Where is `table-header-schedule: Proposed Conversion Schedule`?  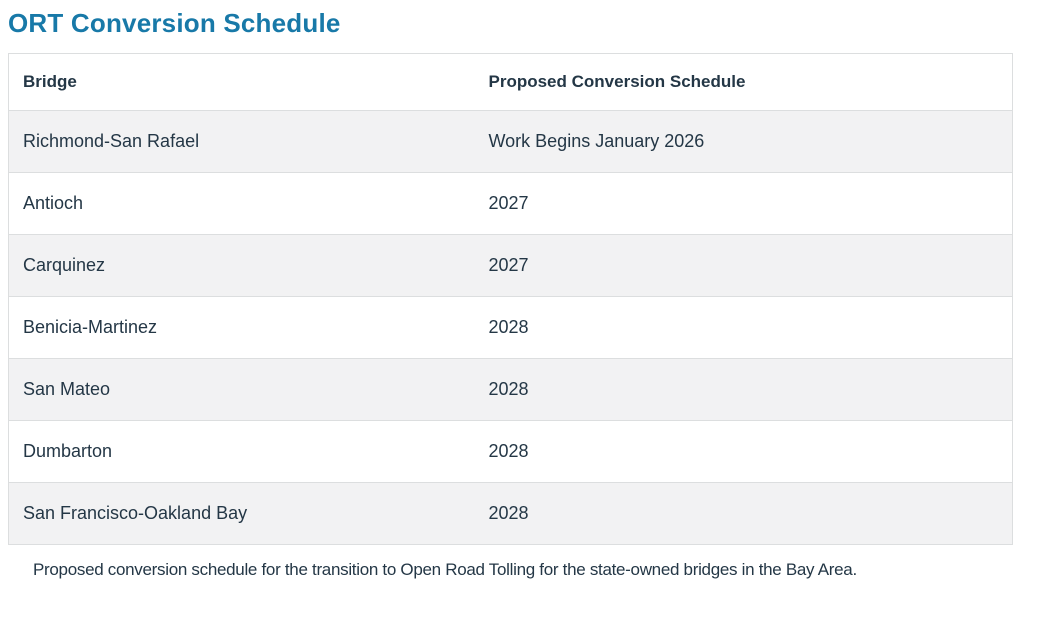
table-header-schedule: Proposed Conversion Schedule is located at coordinates (743, 82).